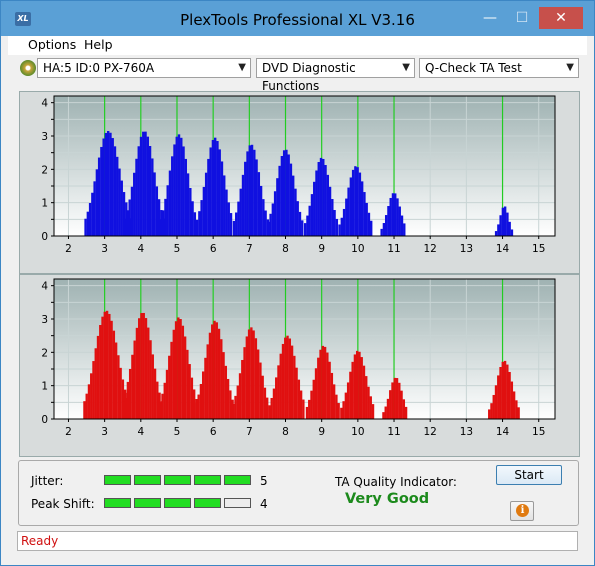  I want to click on info-button: i, so click(522, 511).